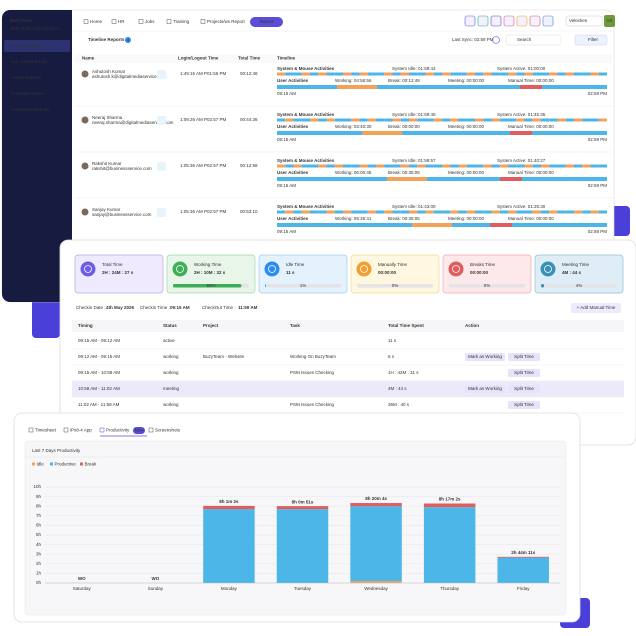  I want to click on x-tick-label: Thursday, so click(450, 588).